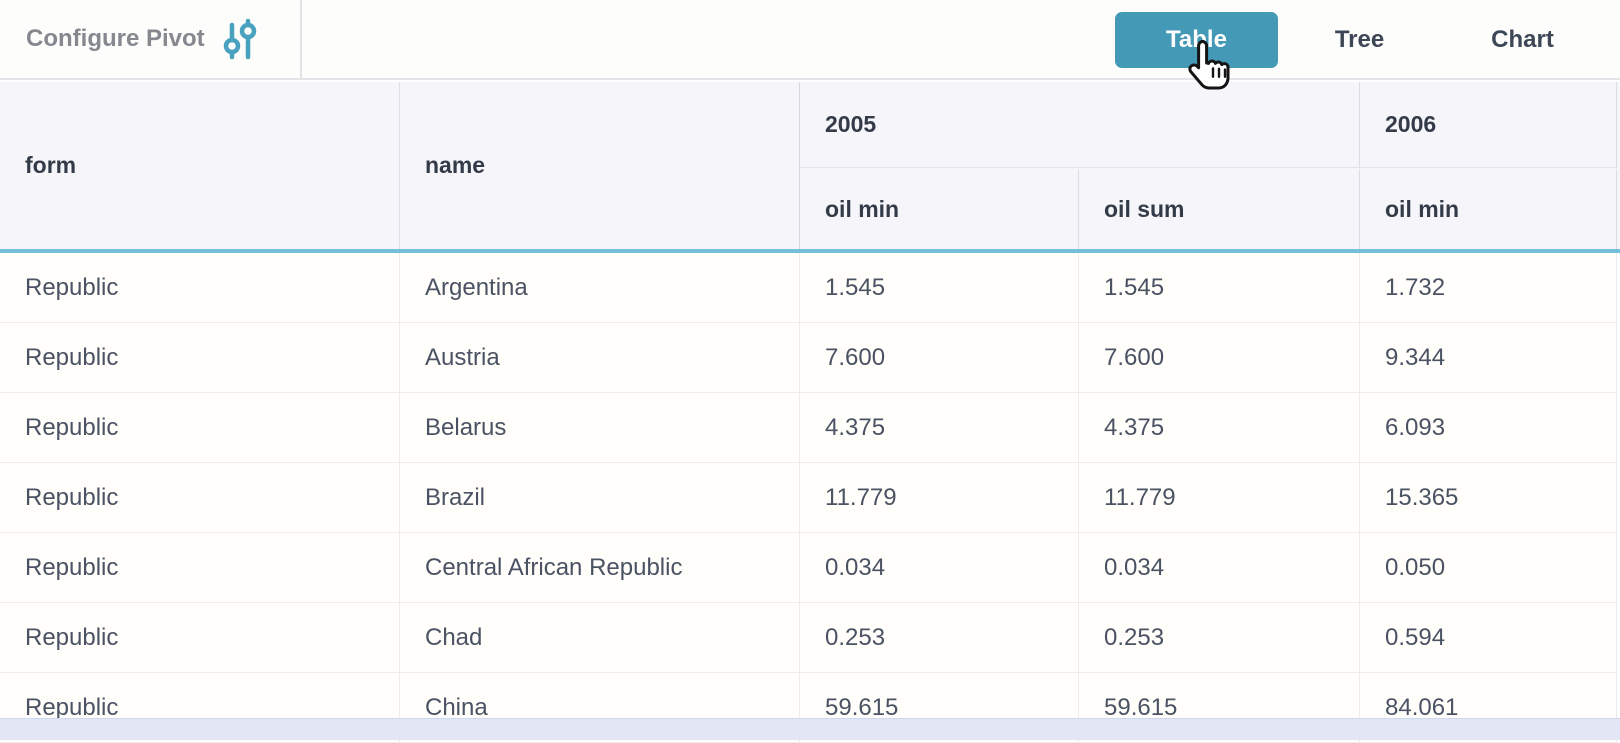 This screenshot has width=1620, height=743. I want to click on table-row: Republic Brazil 11.779 11.779 15.365, so click(808, 498).